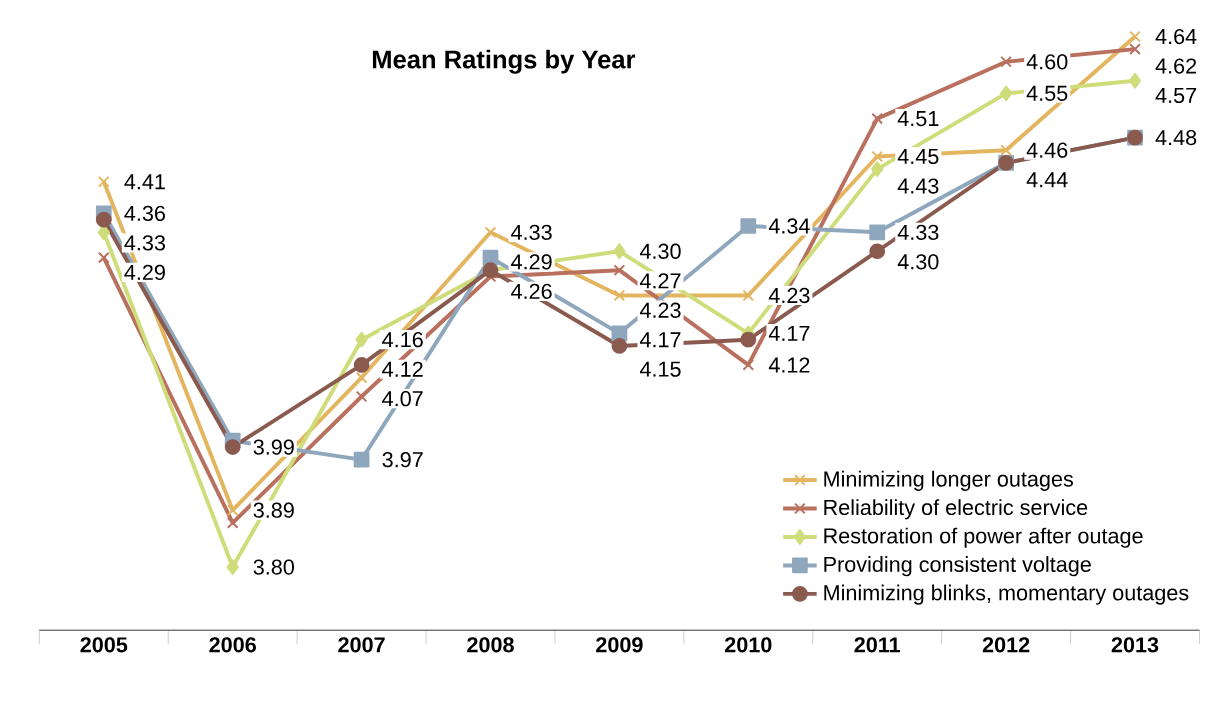 The width and height of the screenshot is (1206, 705). I want to click on data-label: 4.62, so click(1176, 66).